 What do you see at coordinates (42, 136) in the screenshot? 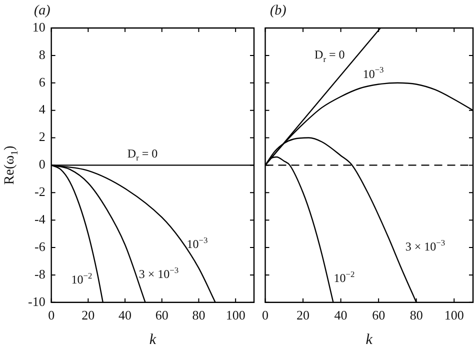
I see `y-tick-label: 2` at bounding box center [42, 136].